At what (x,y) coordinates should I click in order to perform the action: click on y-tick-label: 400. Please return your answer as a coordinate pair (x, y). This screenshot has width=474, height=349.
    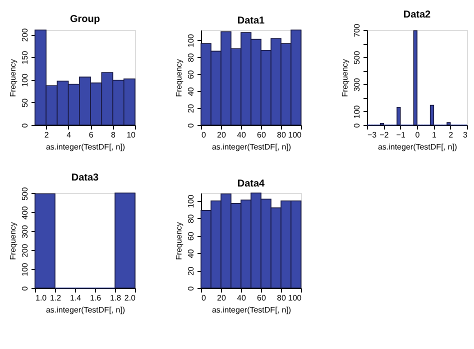
    Looking at the image, I should click on (25, 213).